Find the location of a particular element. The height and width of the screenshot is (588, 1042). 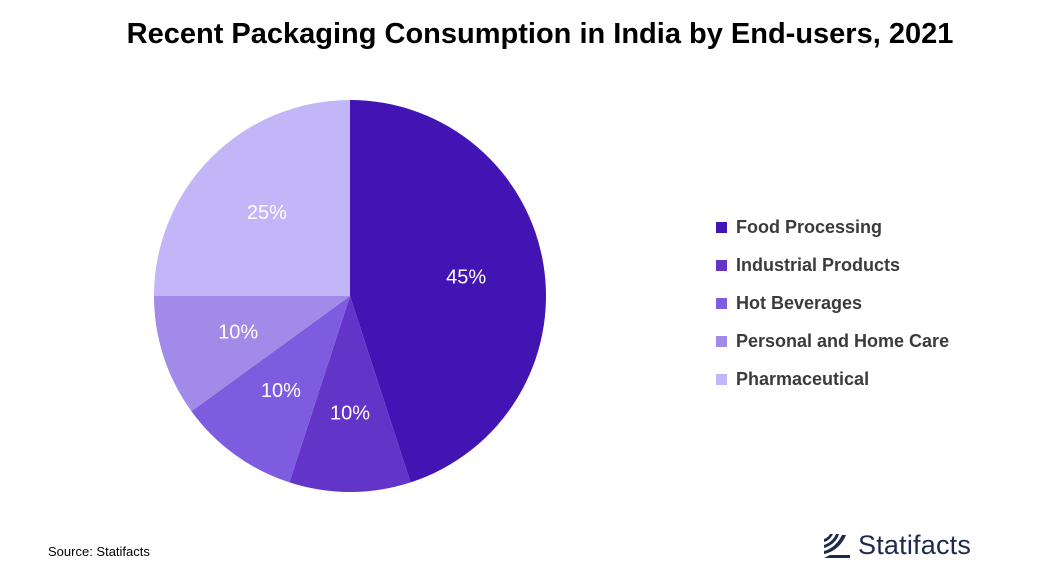

pie-slice-label-4: 25% is located at coordinates (267, 213).